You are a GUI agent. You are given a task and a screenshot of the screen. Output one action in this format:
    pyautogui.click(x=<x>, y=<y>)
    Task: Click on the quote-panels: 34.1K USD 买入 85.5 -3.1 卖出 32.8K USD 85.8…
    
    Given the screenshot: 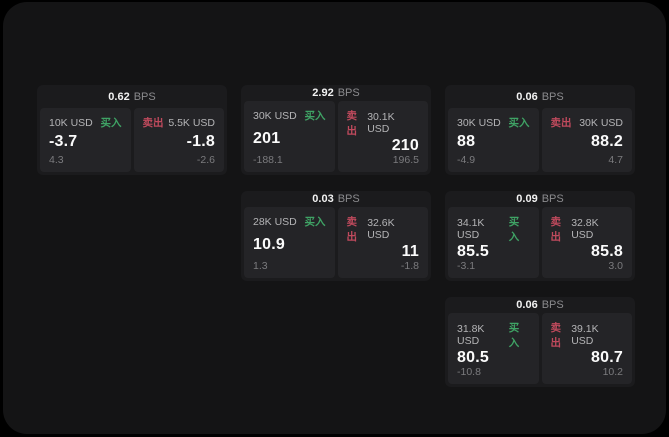 What is the action you would take?
    pyautogui.click(x=540, y=242)
    